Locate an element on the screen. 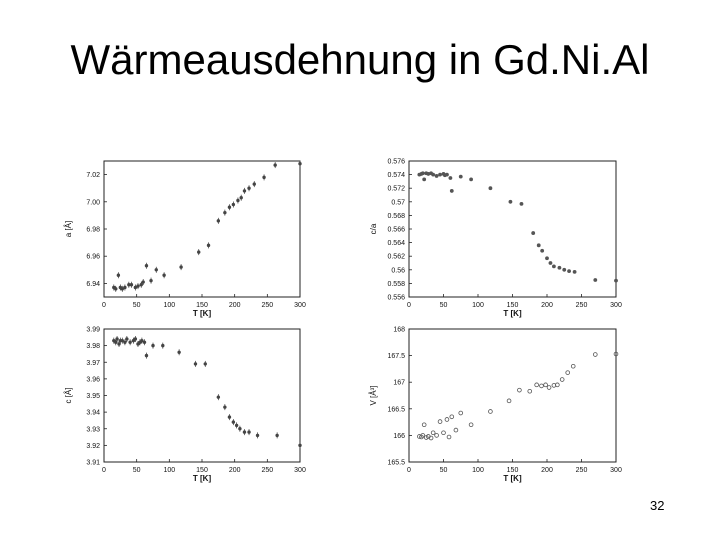 The image size is (720, 540). y-tick-label: 7.02 is located at coordinates (93, 175).